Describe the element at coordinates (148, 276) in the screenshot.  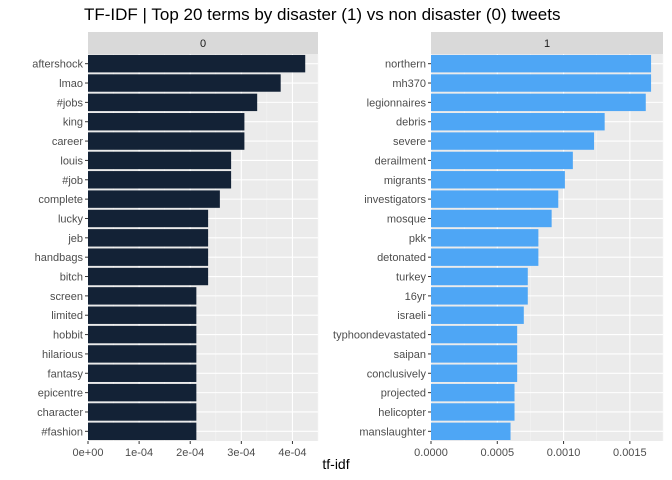
I see `bar-bitch` at that location.